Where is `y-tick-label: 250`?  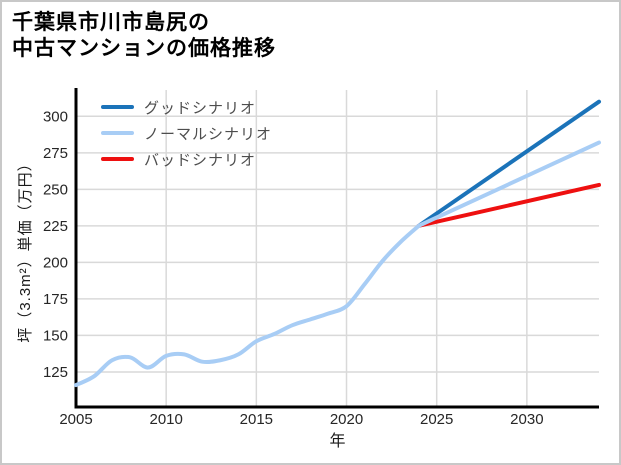 y-tick-label: 250 is located at coordinates (55, 189).